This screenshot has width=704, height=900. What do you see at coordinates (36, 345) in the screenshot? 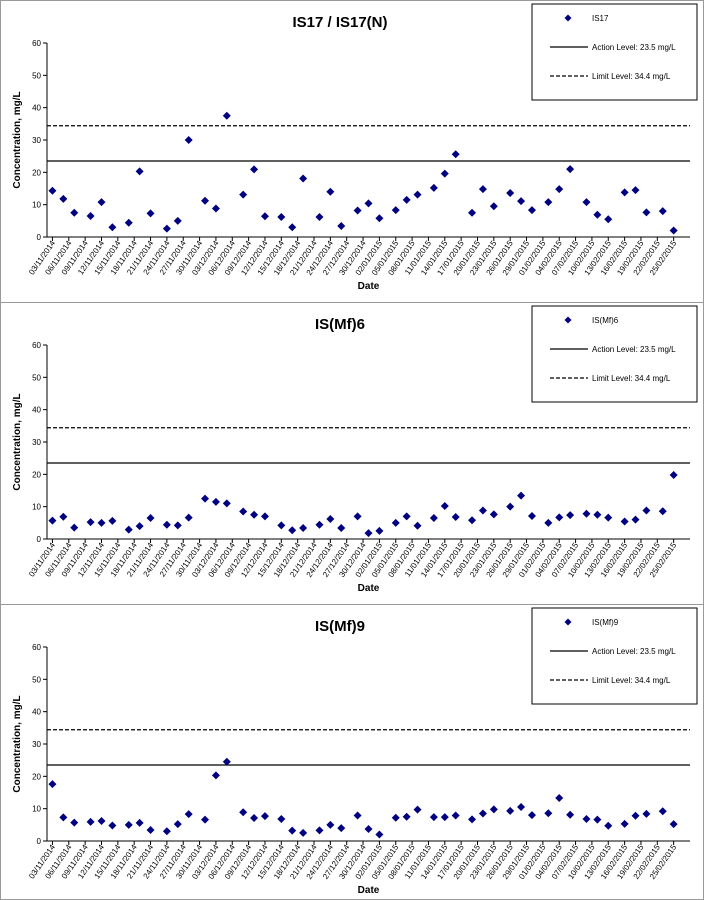
I see `y-tick-label: 60` at bounding box center [36, 345].